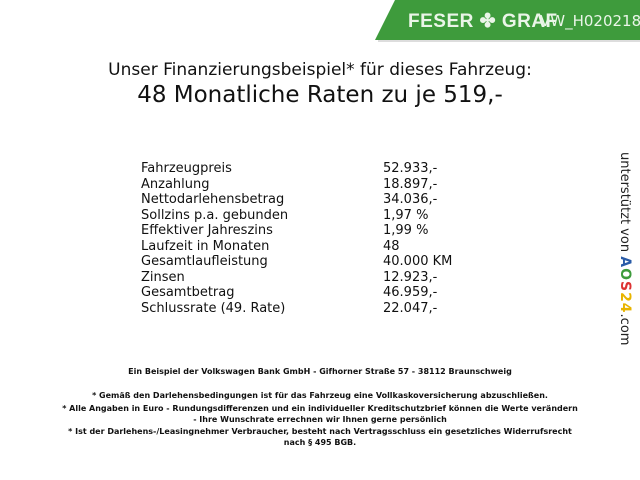 This screenshot has width=640, height=480. Describe the element at coordinates (320, 442) in the screenshot. I see `note-3b: nach § 495 BGB.` at that location.